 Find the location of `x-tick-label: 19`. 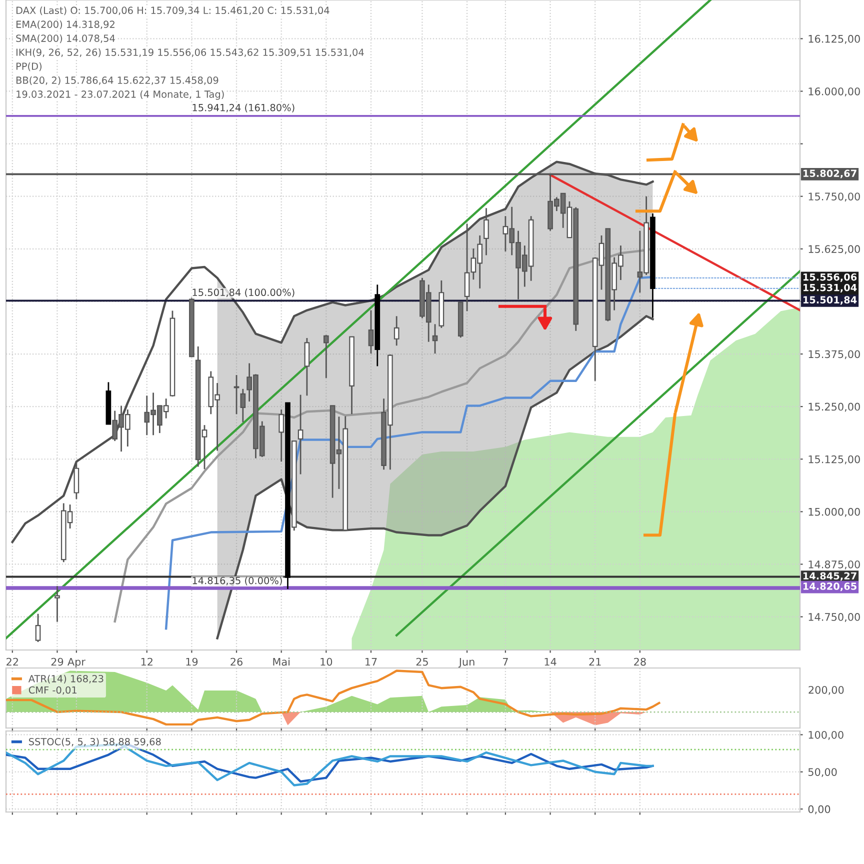

x-tick-label: 19 is located at coordinates (192, 662).